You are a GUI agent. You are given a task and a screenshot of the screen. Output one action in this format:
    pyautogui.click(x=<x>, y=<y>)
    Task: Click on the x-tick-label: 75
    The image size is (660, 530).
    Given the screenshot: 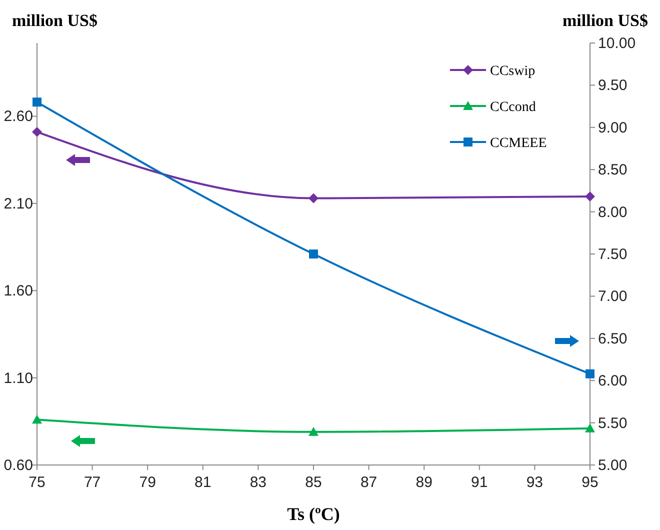 What is the action you would take?
    pyautogui.click(x=37, y=482)
    